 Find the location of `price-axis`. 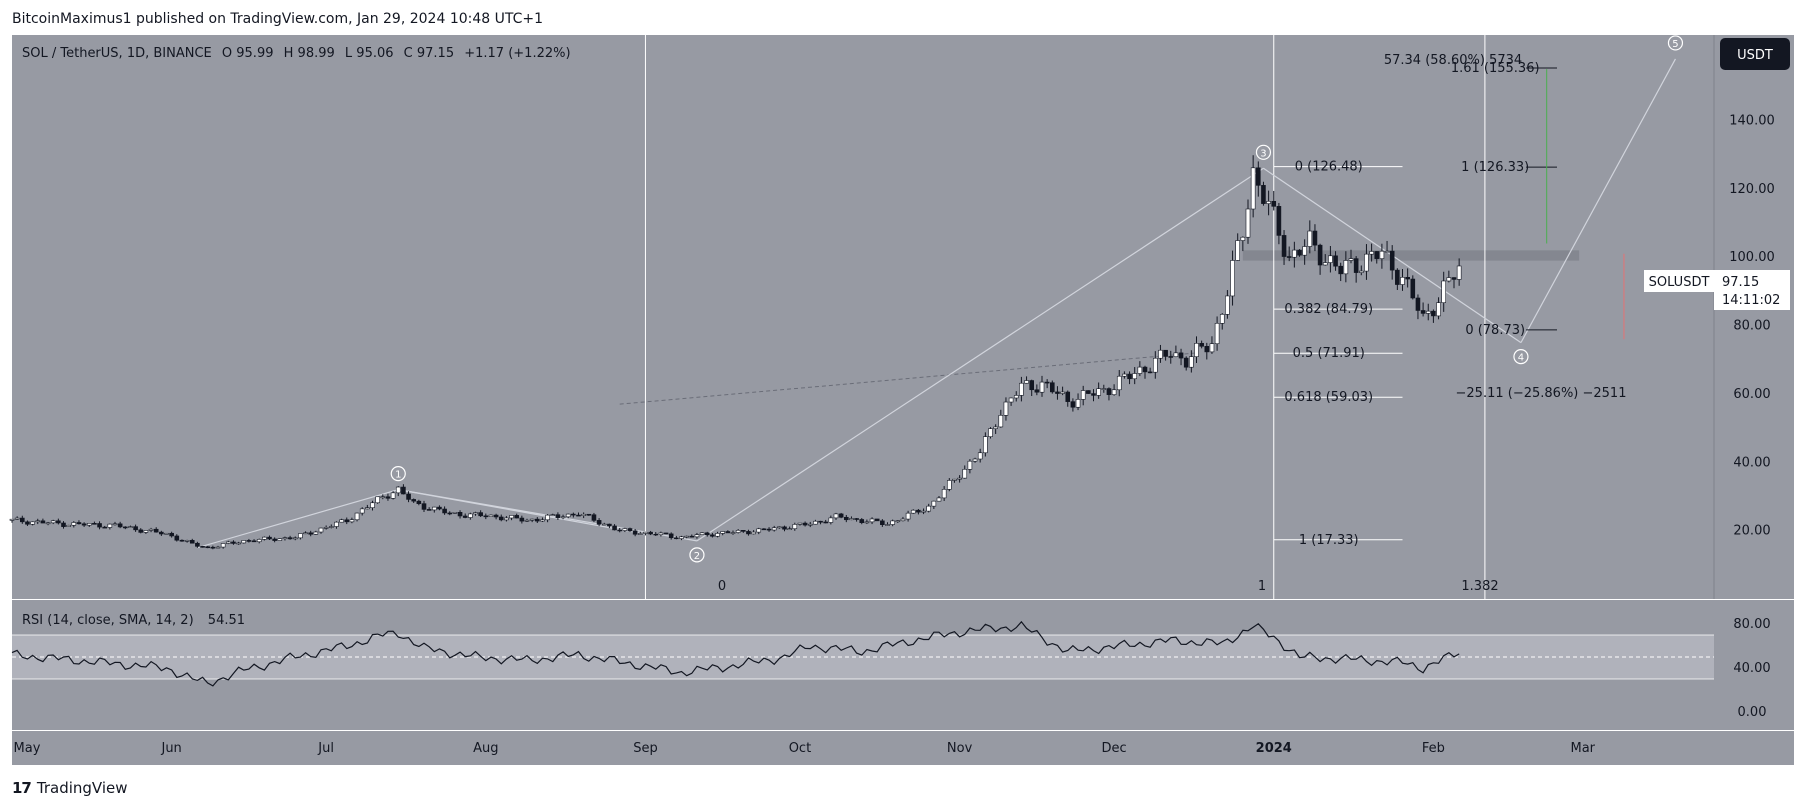

price-axis is located at coordinates (1754, 317).